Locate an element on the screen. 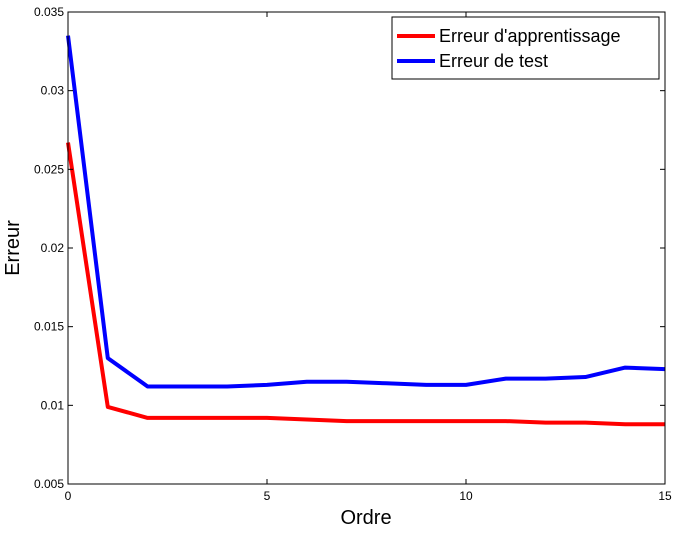 Image resolution: width=679 pixels, height=535 pixels. x-axis-title: Ordre is located at coordinates (365, 518).